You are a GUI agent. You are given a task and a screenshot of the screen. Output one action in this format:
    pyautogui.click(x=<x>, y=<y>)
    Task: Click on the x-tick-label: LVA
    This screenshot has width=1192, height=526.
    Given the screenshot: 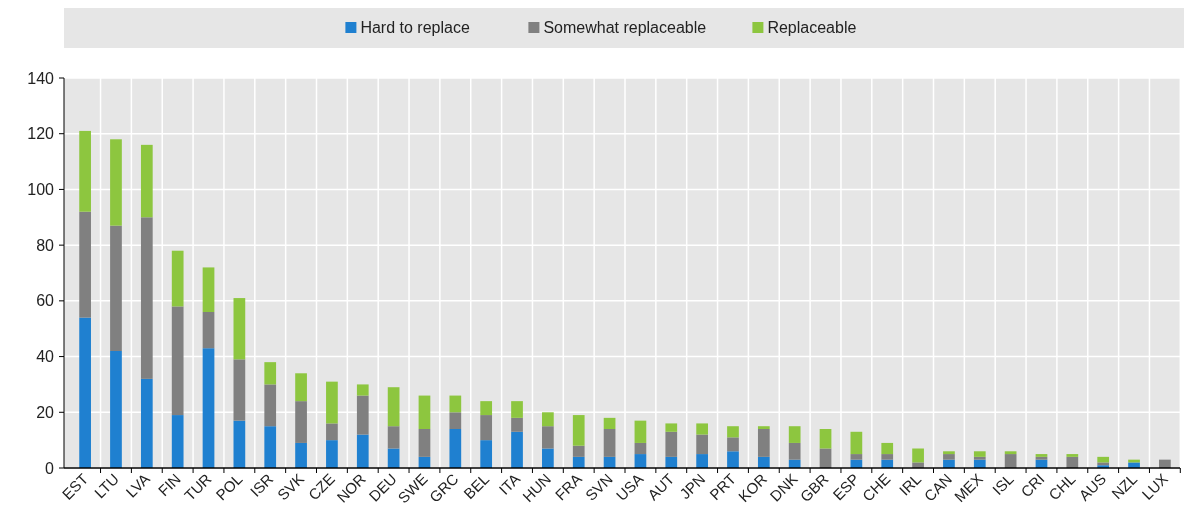 What is the action you would take?
    pyautogui.click(x=137, y=485)
    